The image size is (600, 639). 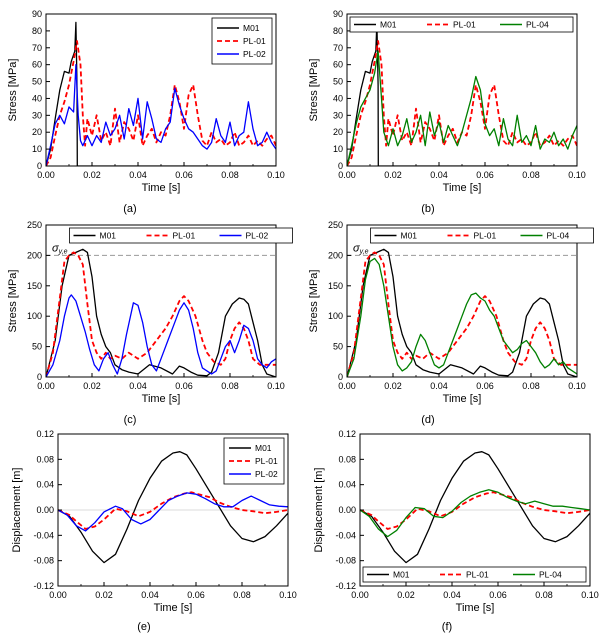 What do you see at coordinates (129, 209) in the screenshot?
I see `panel-label: (a)` at bounding box center [129, 209].